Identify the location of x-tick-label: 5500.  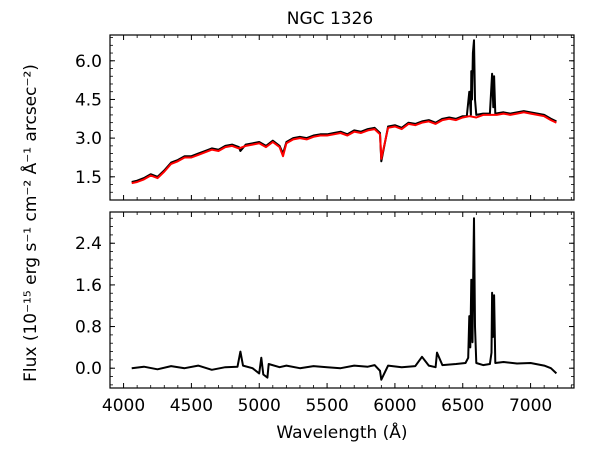
(326, 406).